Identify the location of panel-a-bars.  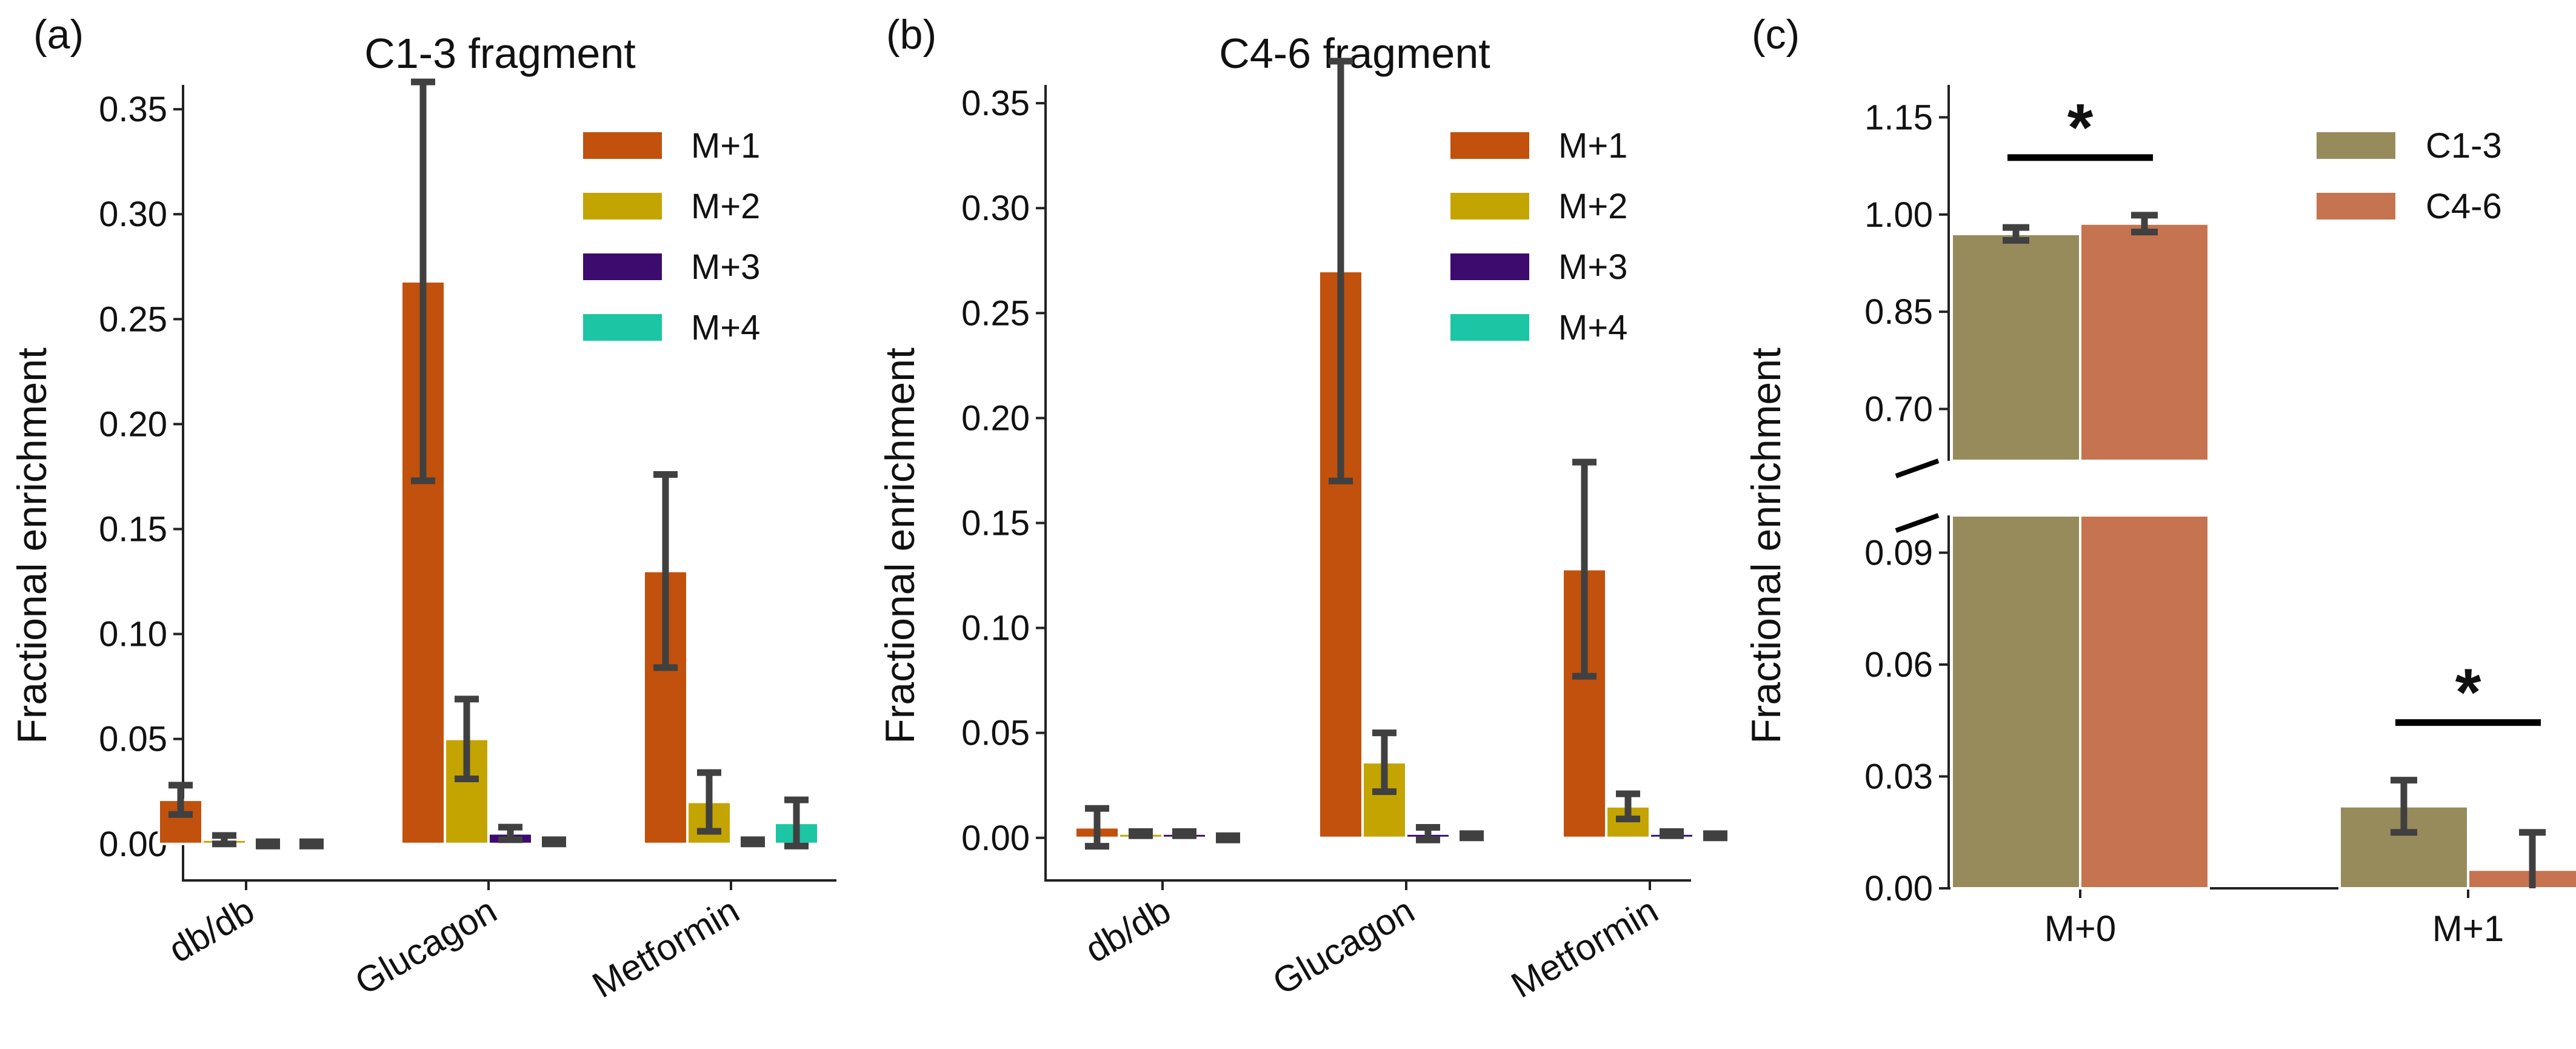
(488, 563).